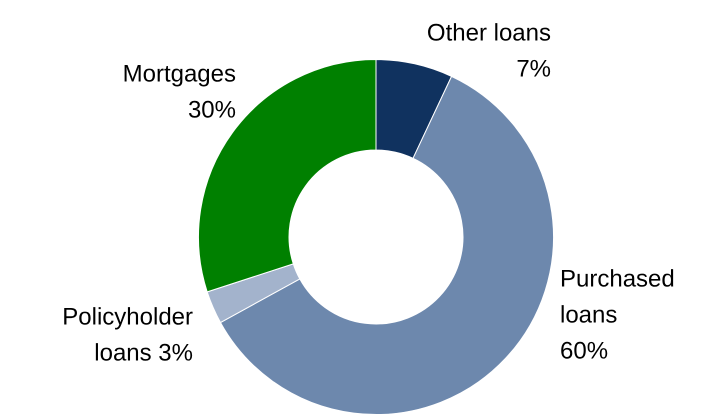 This screenshot has height=415, width=728. I want to click on data-label: 60%, so click(584, 351).